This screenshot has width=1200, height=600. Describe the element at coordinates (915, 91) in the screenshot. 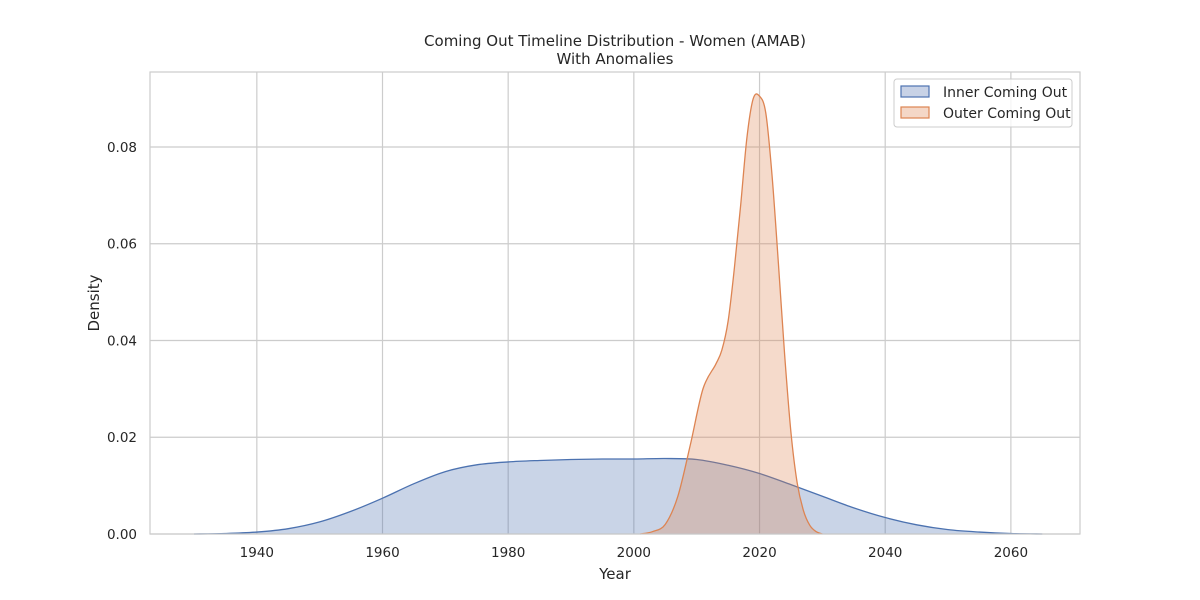

I see `legend-swatch-inner` at that location.